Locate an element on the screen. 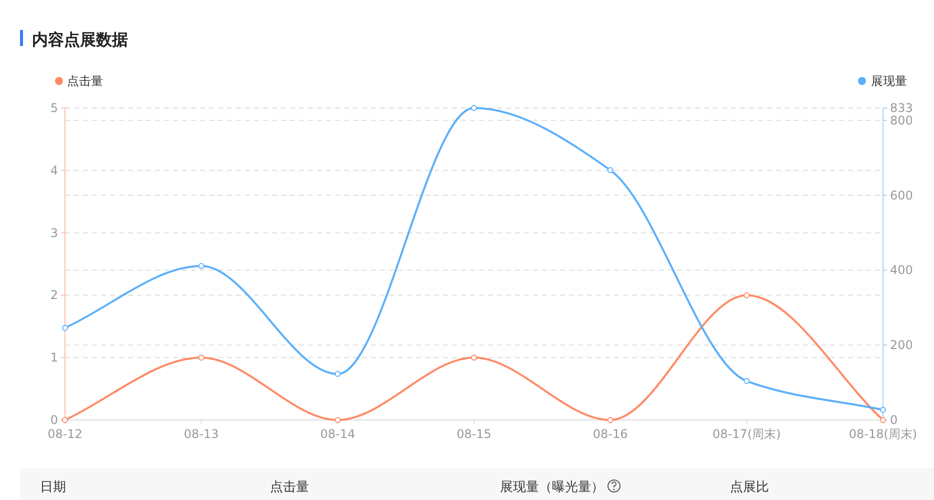  text: 日期 is located at coordinates (53, 487).